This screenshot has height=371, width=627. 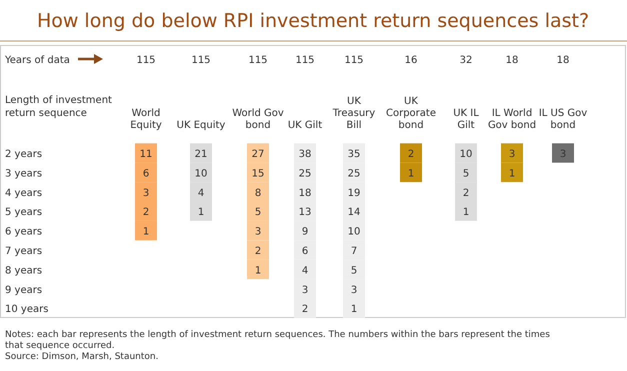 What do you see at coordinates (258, 174) in the screenshot?
I see `data-label: 15` at bounding box center [258, 174].